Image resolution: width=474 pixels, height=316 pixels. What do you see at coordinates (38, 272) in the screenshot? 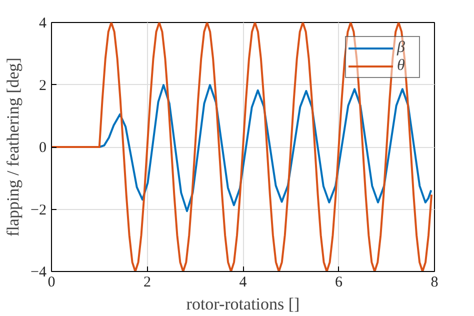
I see `y-tick-label: −4` at bounding box center [38, 272].